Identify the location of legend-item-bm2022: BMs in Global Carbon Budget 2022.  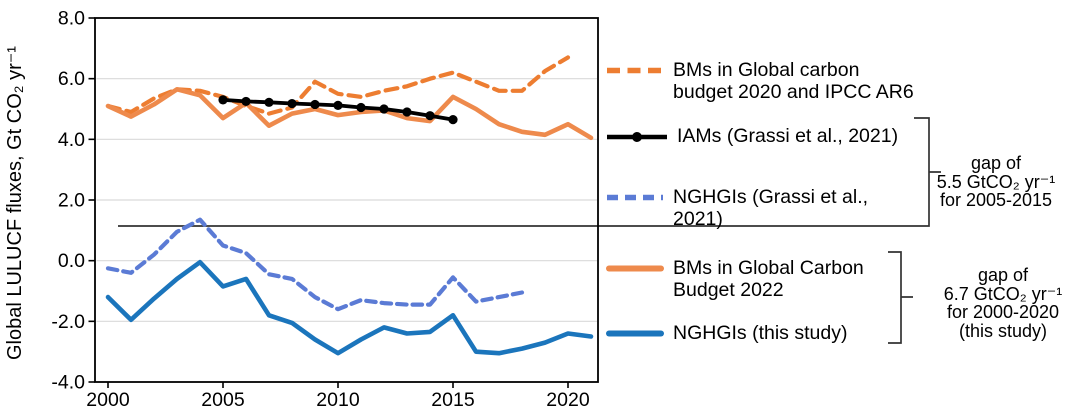
(735, 279).